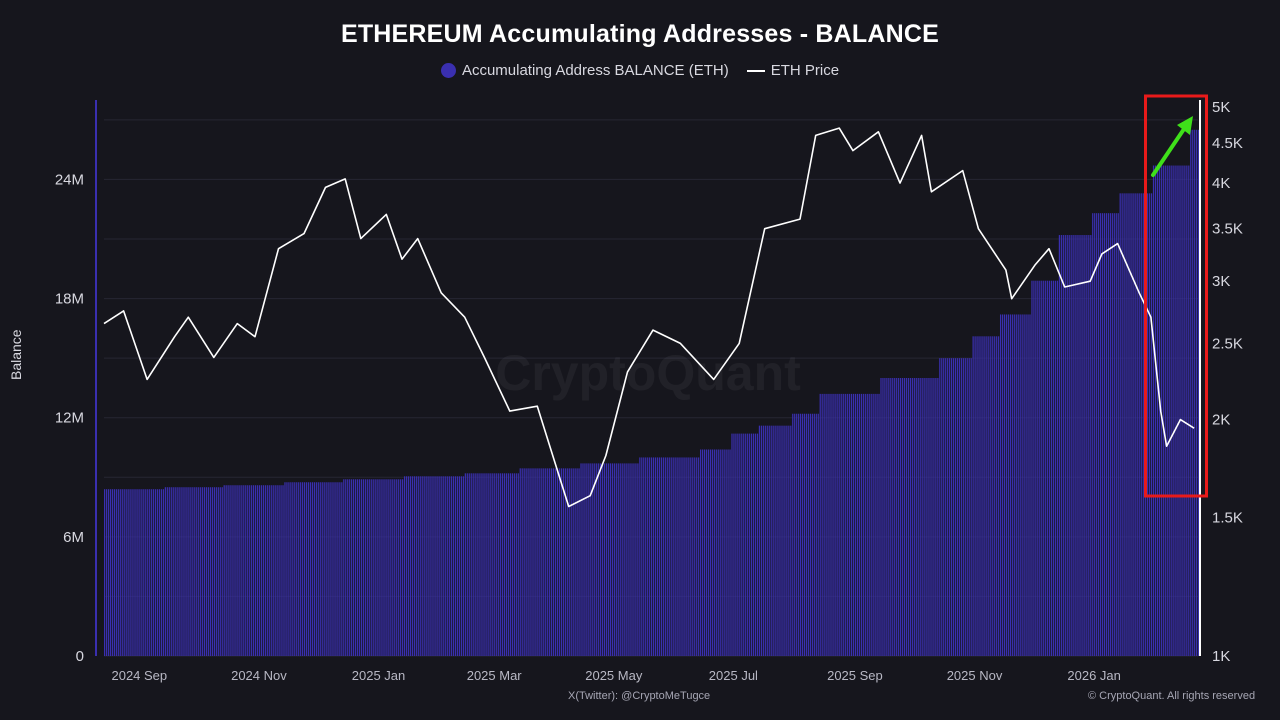  I want to click on legend-item-price: ETH Price, so click(792, 70).